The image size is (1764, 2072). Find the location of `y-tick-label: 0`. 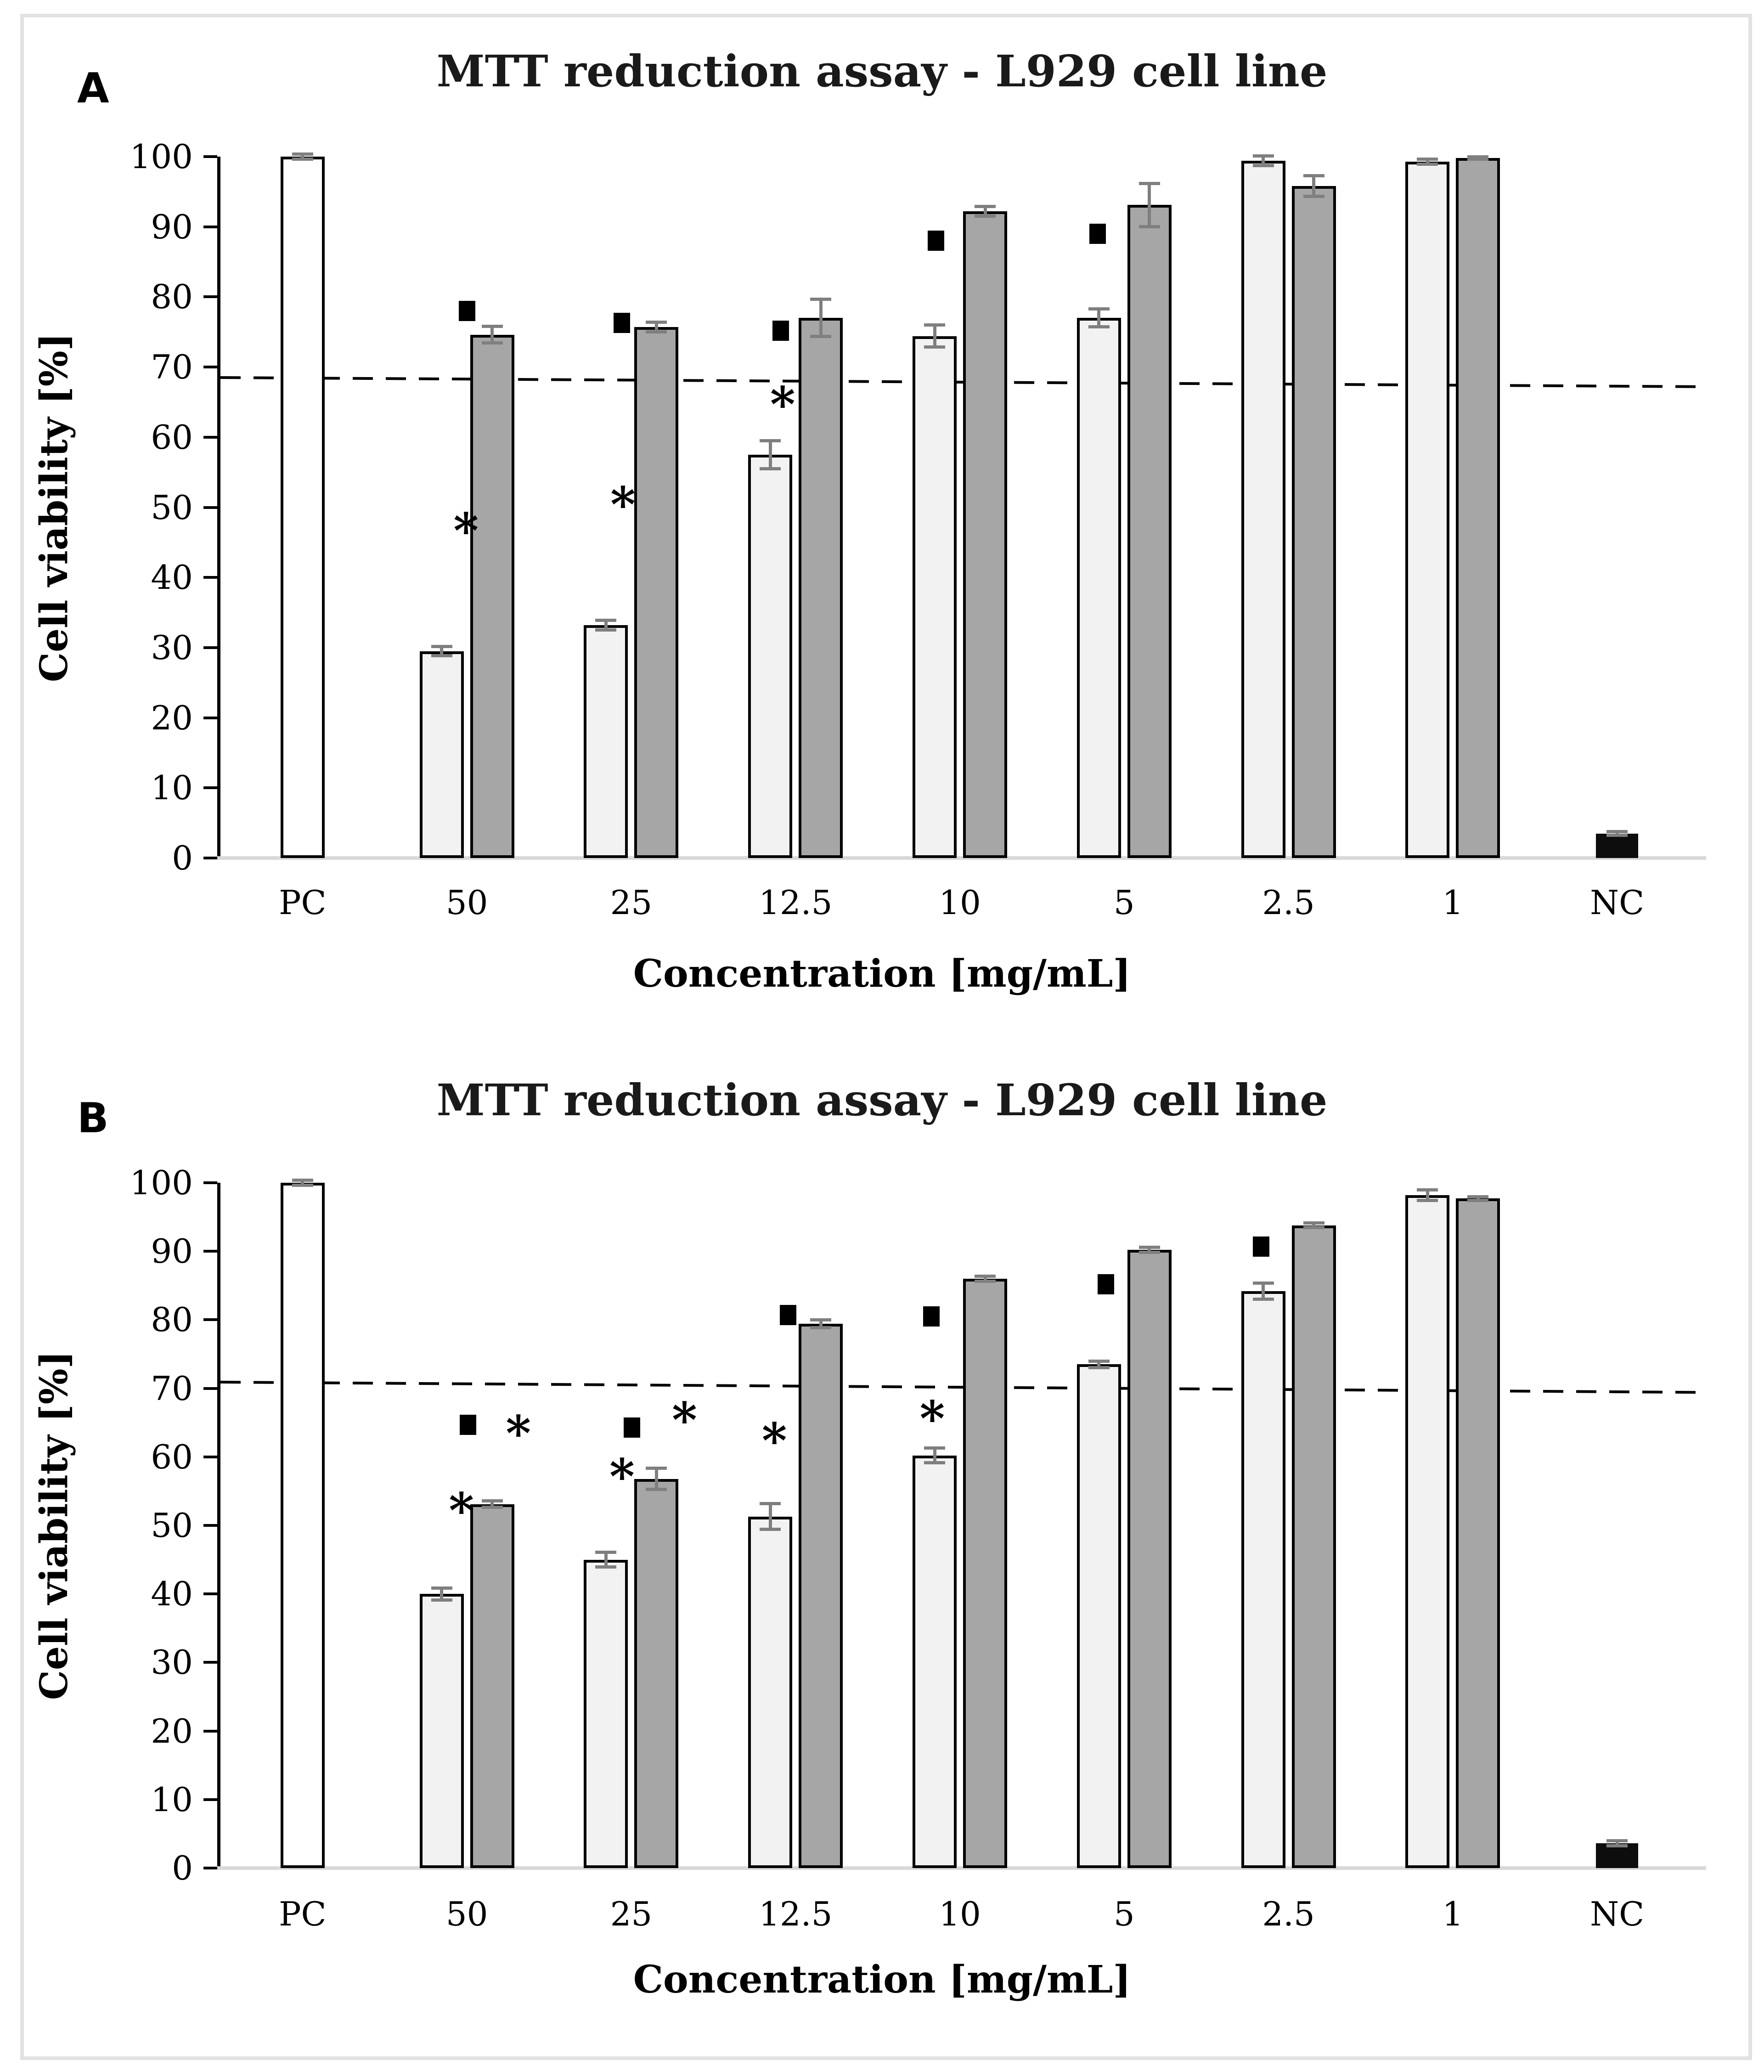

y-tick-label: 0 is located at coordinates (182, 858).